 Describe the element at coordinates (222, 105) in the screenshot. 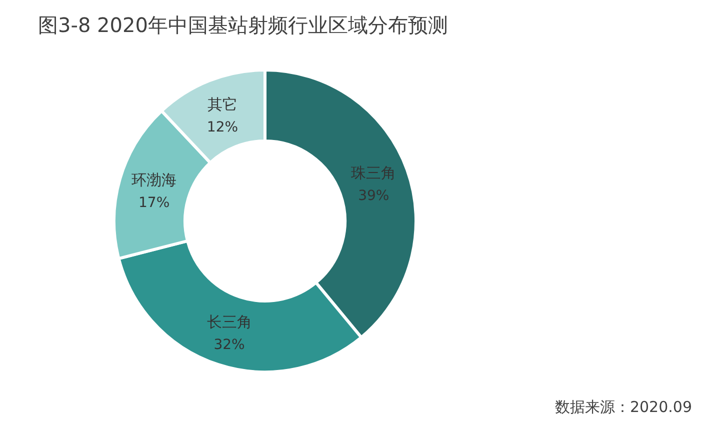

I see `slice-label: 其它` at that location.